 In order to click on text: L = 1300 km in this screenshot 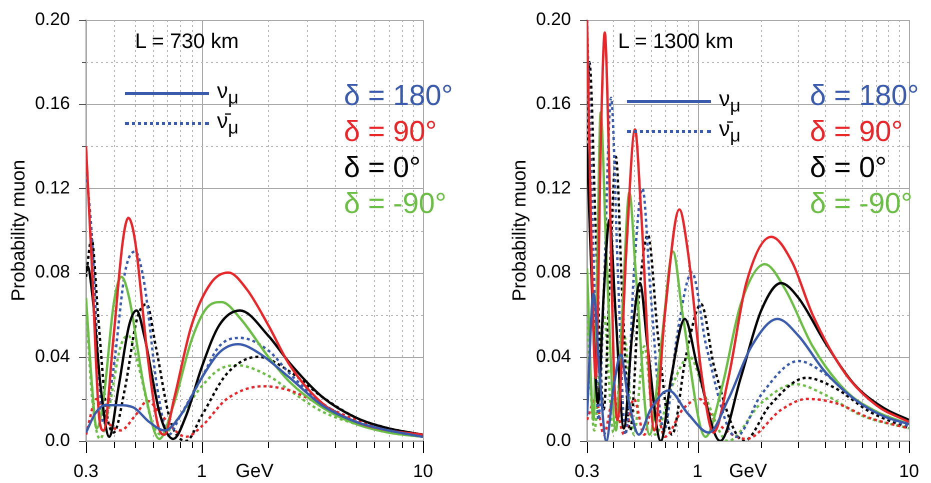, I will do `click(676, 42)`.